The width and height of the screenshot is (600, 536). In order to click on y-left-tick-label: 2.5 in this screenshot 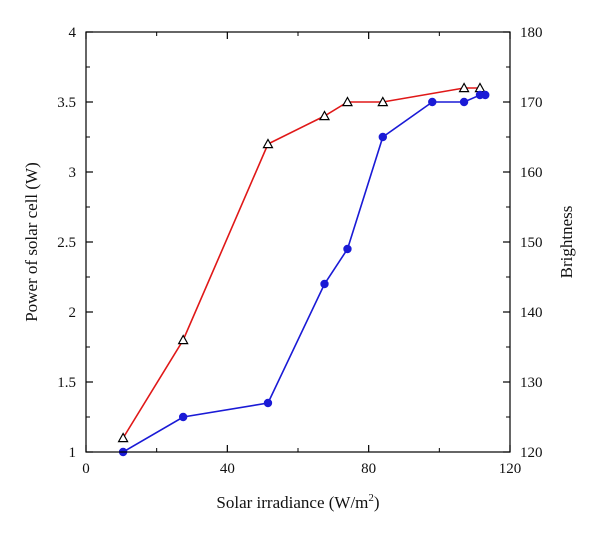, I will do `click(66, 243)`.